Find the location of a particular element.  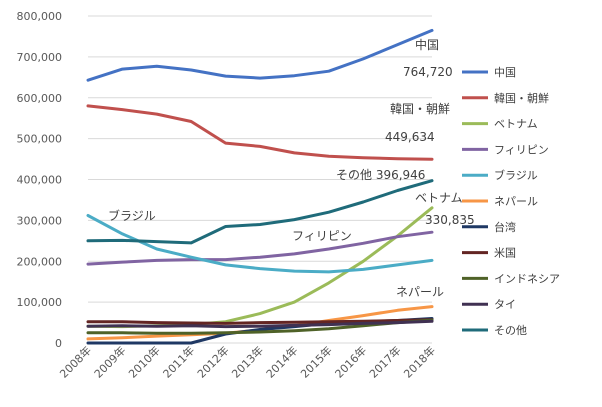

x-tick-label: 2010年 is located at coordinates (143, 361).